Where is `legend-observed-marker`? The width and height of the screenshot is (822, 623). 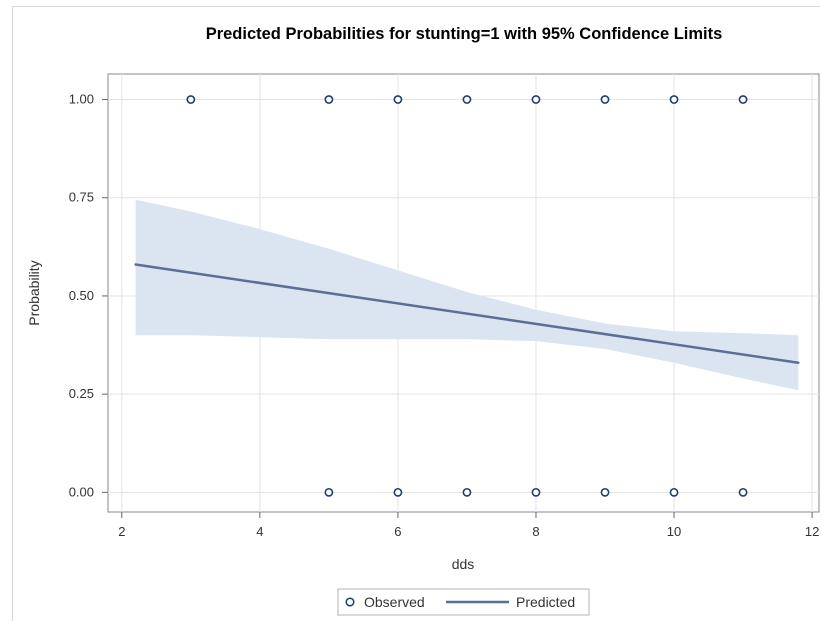
legend-observed-marker is located at coordinates (350, 602).